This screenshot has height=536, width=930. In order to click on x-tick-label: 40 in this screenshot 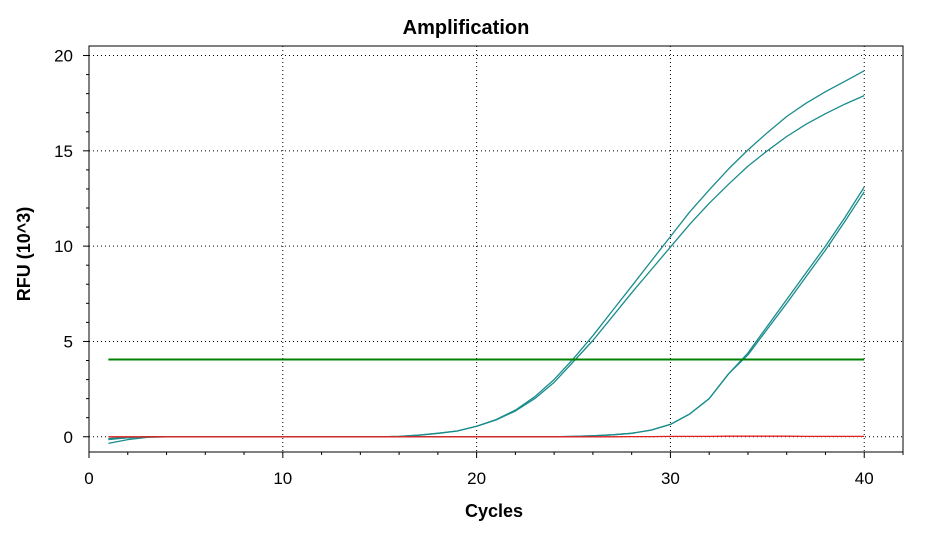, I will do `click(864, 478)`.